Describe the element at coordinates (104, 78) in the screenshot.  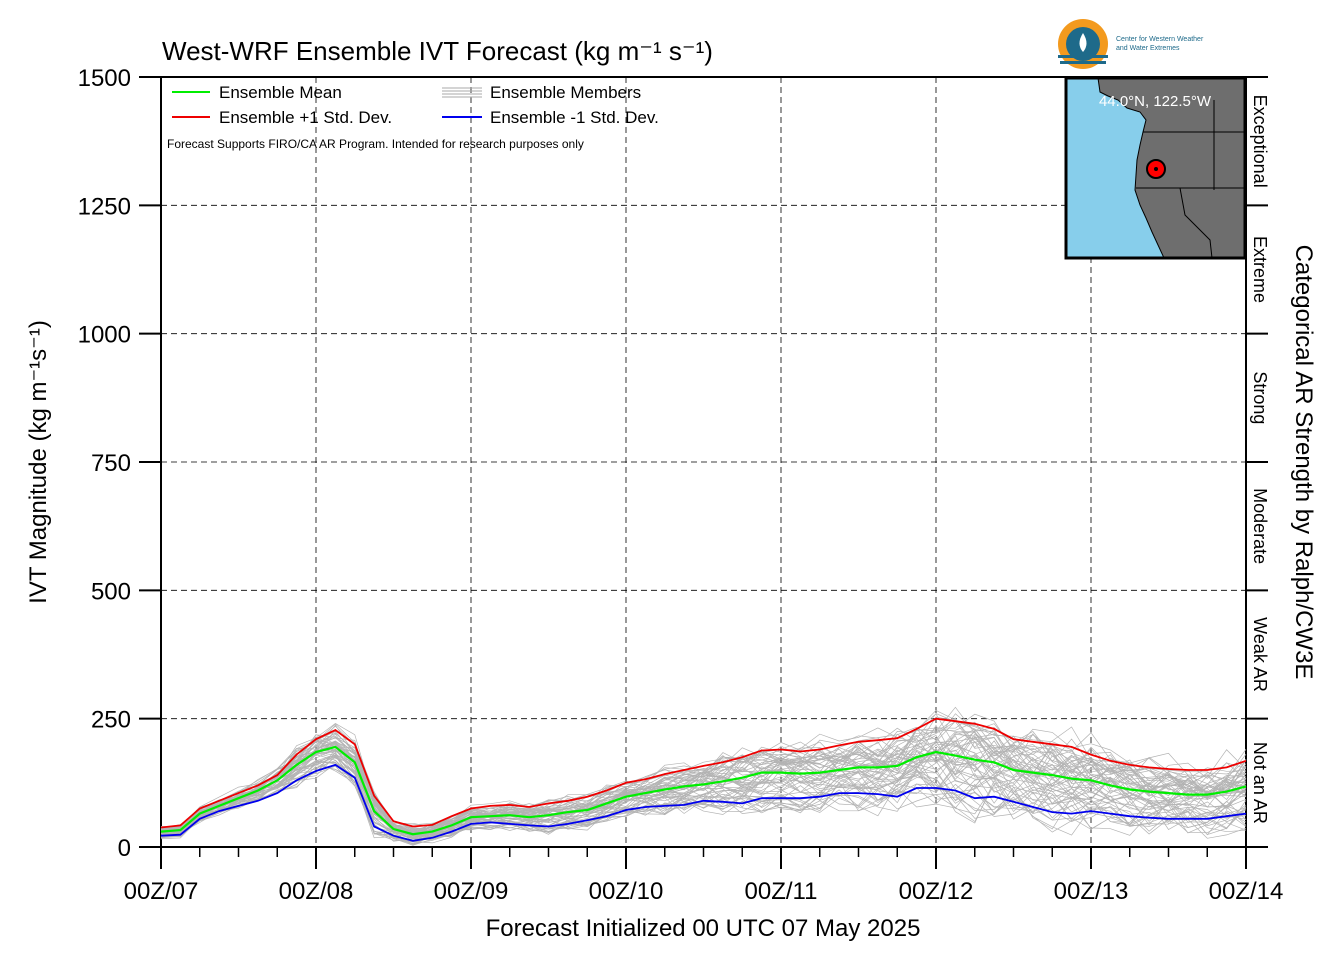
I see `y-tick-label: 1500` at that location.